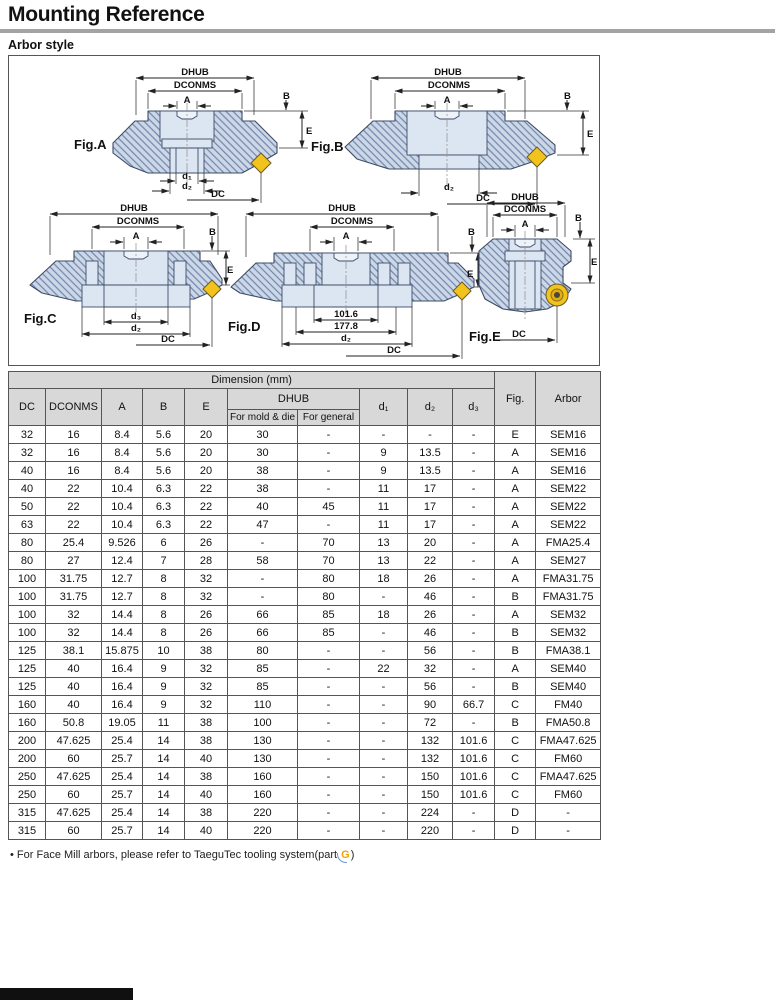  Describe the element at coordinates (293, 399) in the screenshot. I see `col-header-dhub: DHUB` at that location.